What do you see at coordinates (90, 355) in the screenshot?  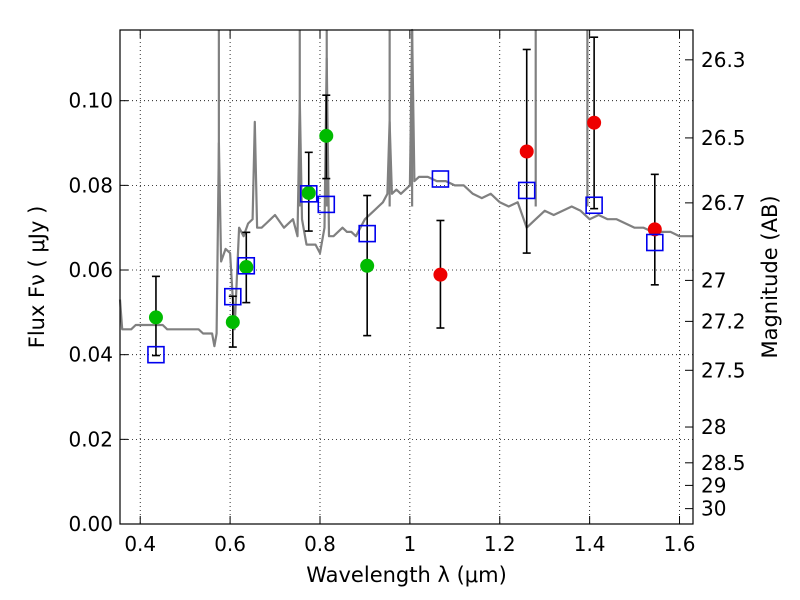 I see `y-tick-label: 0.04` at bounding box center [90, 355].